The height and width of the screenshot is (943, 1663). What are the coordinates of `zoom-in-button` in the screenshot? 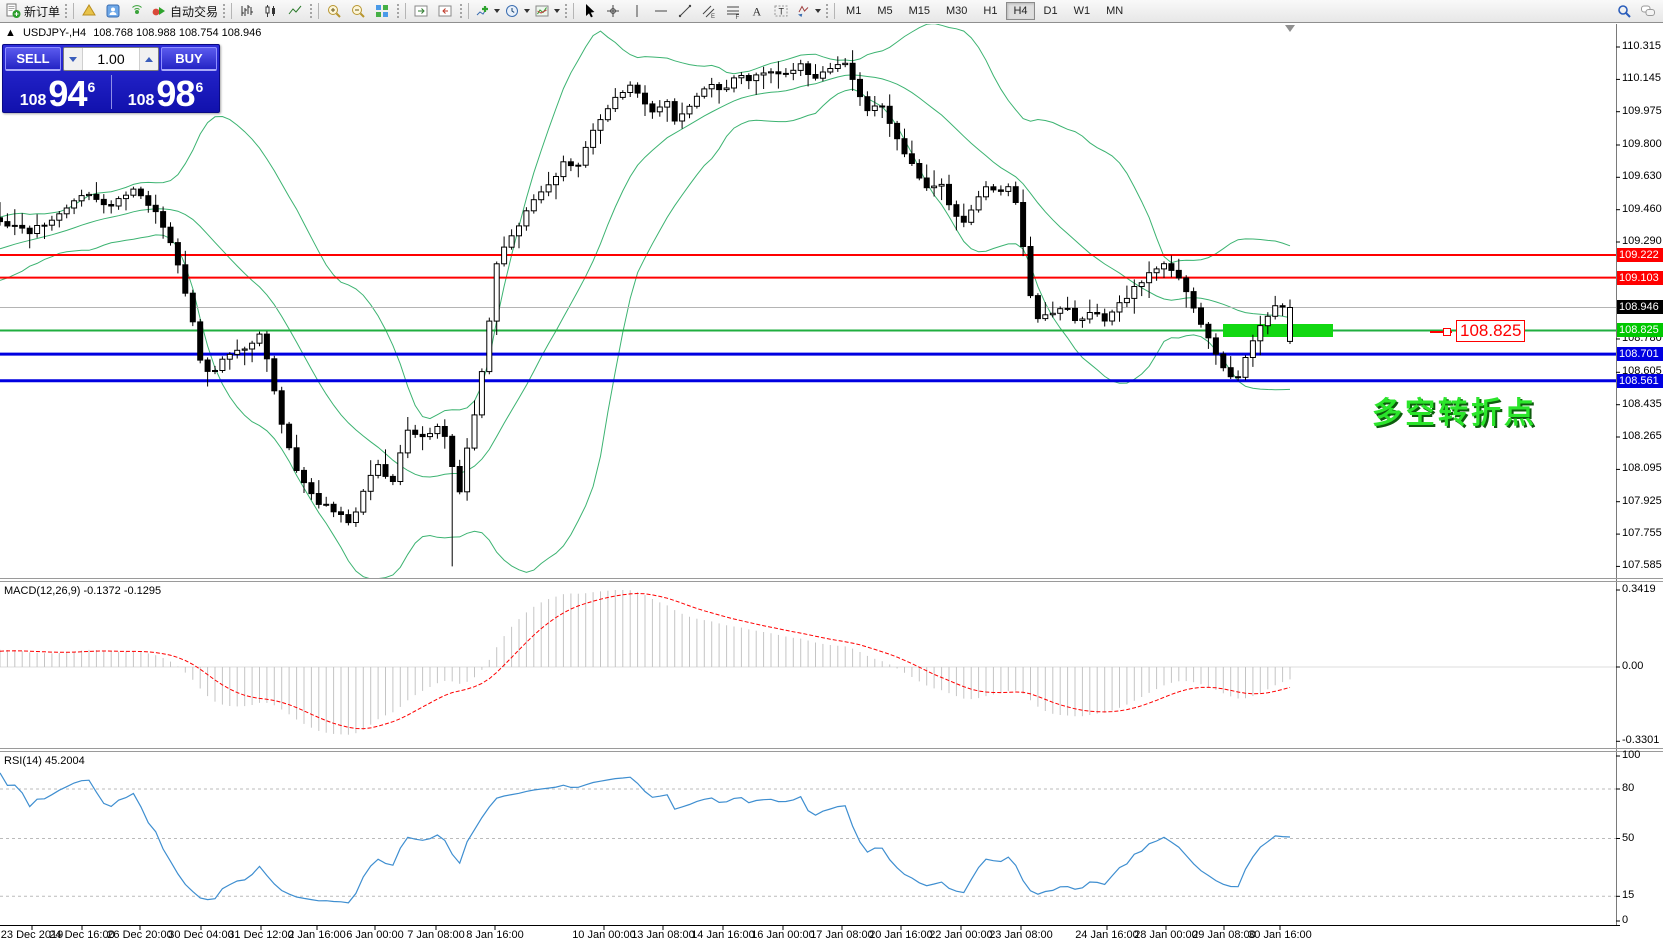 It's located at (334, 11).